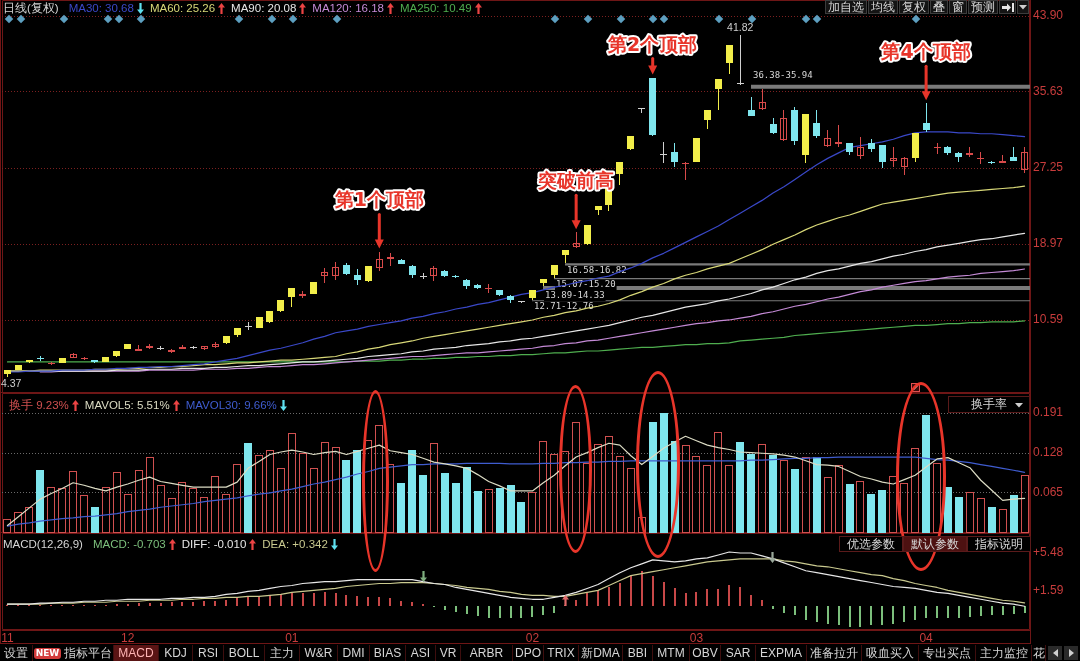 Image resolution: width=1080 pixels, height=661 pixels. Describe the element at coordinates (1048, 167) in the screenshot. I see `y-tick-label: 27.25` at that location.